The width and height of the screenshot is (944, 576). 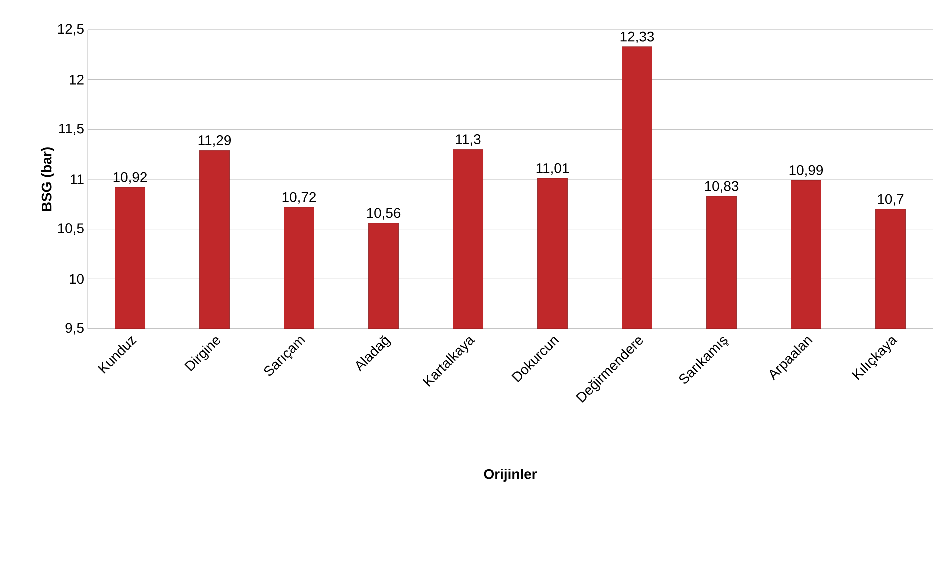 What do you see at coordinates (71, 30) in the screenshot?
I see `y-tick-label: 12,5` at bounding box center [71, 30].